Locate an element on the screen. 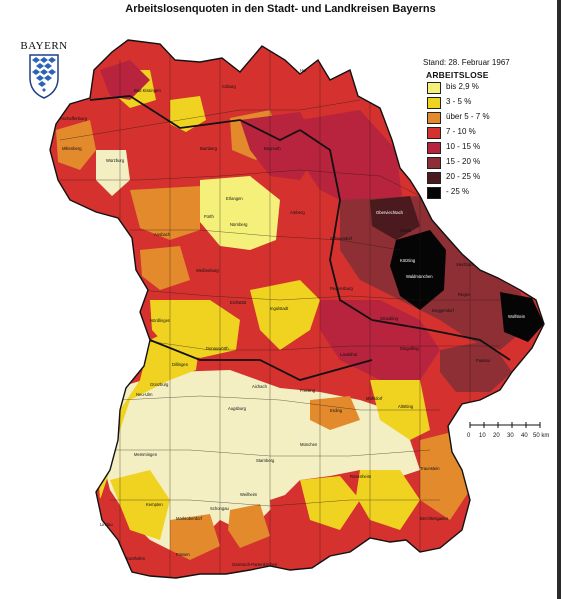 The image size is (561, 599). district-label: Berchtesgaden is located at coordinates (434, 518).